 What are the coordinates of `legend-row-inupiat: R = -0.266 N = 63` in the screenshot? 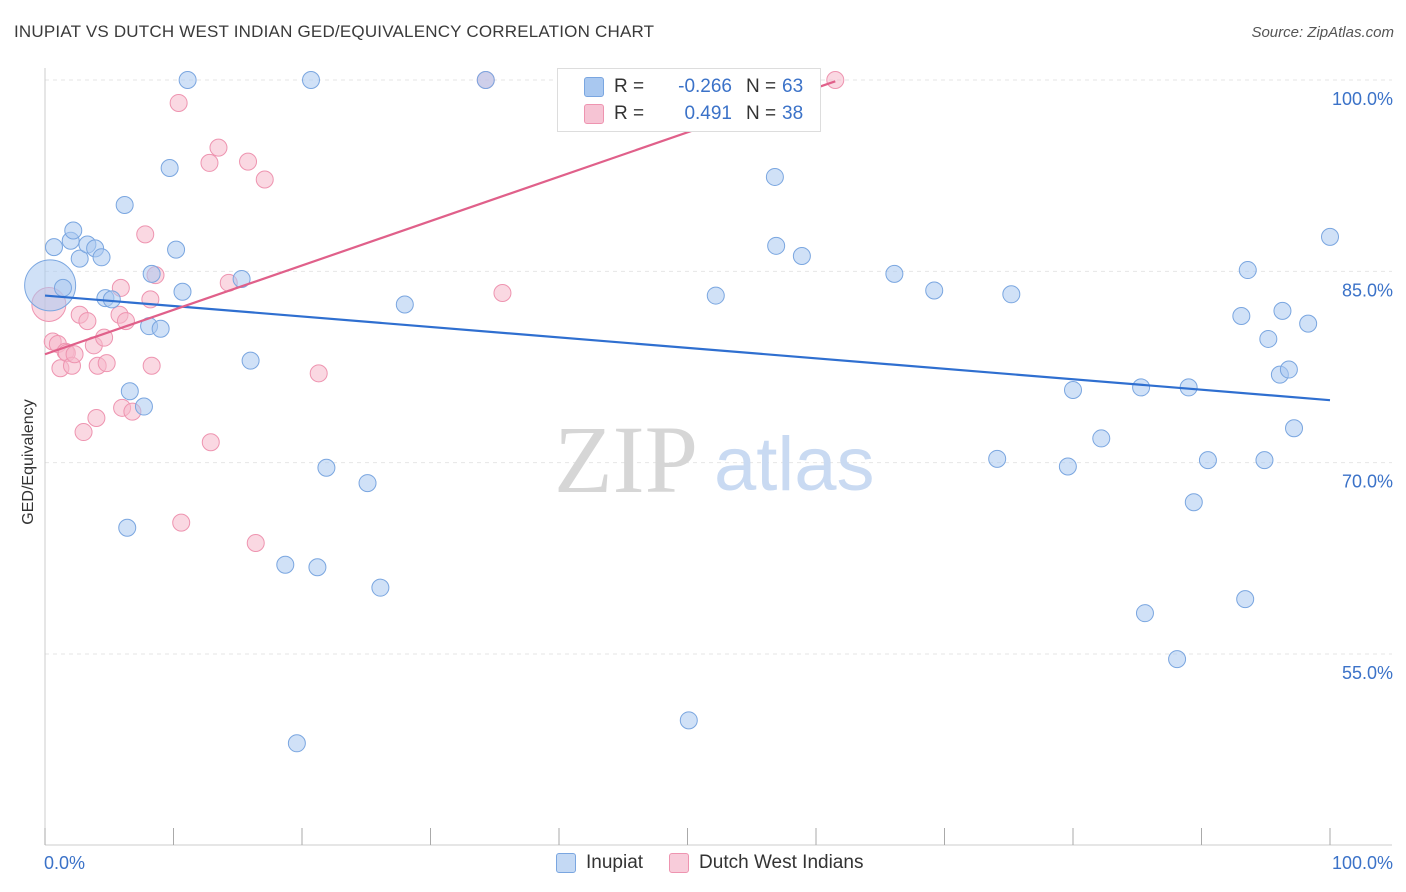 It's located at (693, 87).